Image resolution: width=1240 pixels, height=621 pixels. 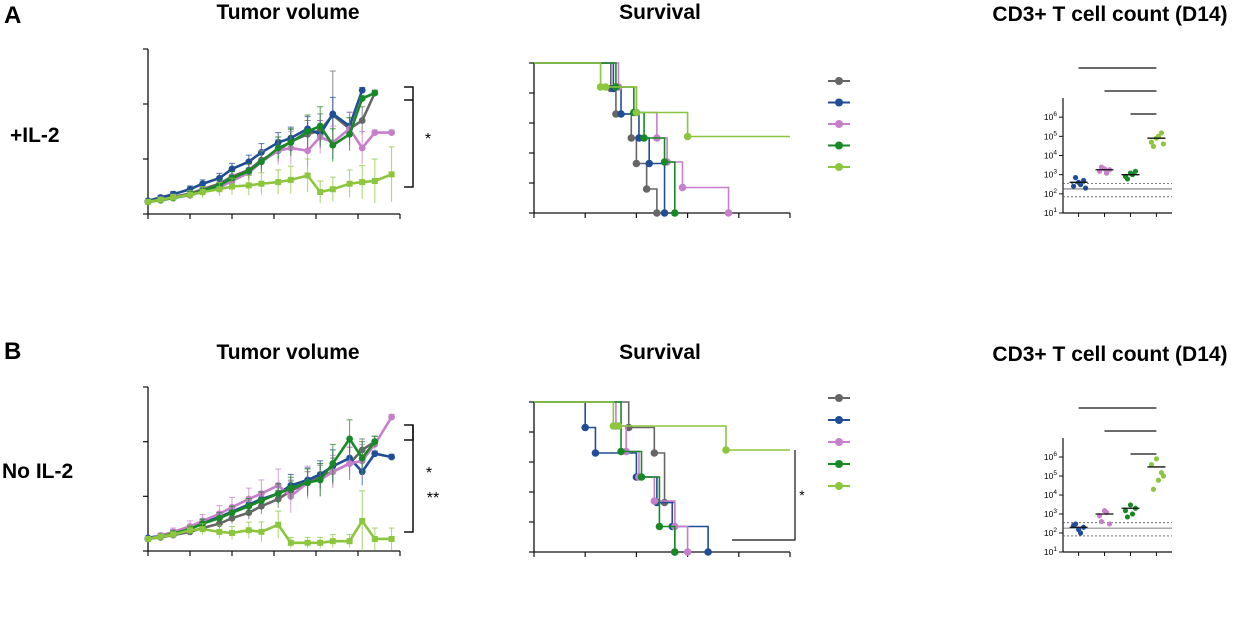 What do you see at coordinates (1109, 14) in the screenshot?
I see `cd3-title-a: CD3+ T cell count (D14)` at bounding box center [1109, 14].